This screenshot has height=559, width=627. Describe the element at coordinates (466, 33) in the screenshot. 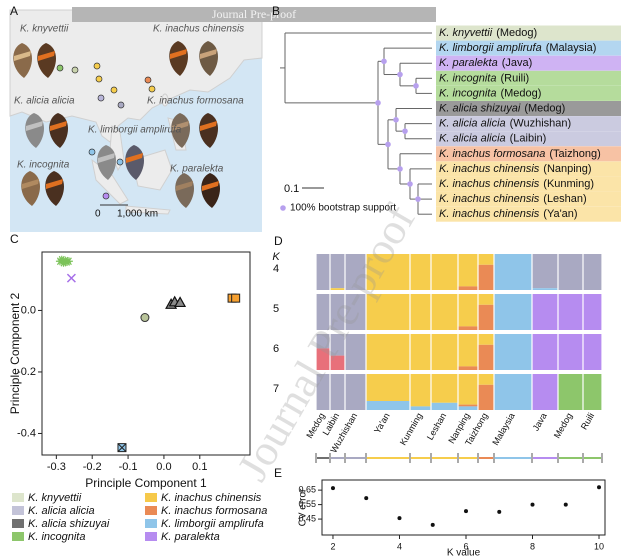

I see `taxon-name: K. knyvettii` at that location.